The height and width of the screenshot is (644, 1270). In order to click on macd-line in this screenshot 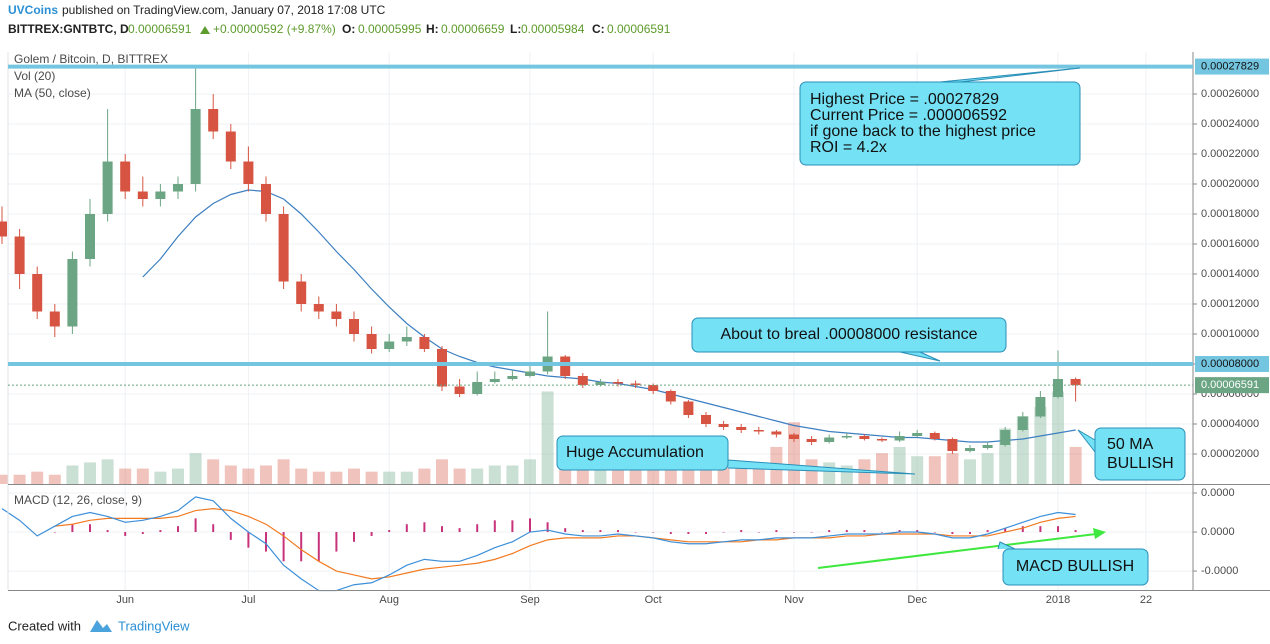, I will do `click(538, 544)`.